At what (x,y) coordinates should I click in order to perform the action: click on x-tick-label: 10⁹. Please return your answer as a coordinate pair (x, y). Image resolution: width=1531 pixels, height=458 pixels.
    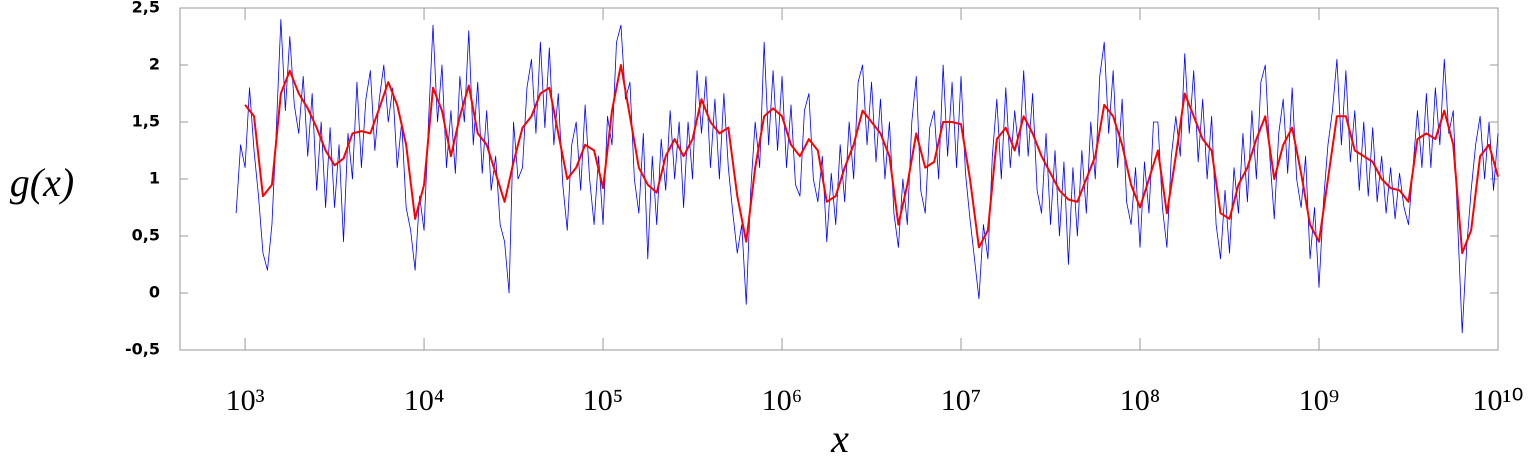
    Looking at the image, I should click on (1319, 400).